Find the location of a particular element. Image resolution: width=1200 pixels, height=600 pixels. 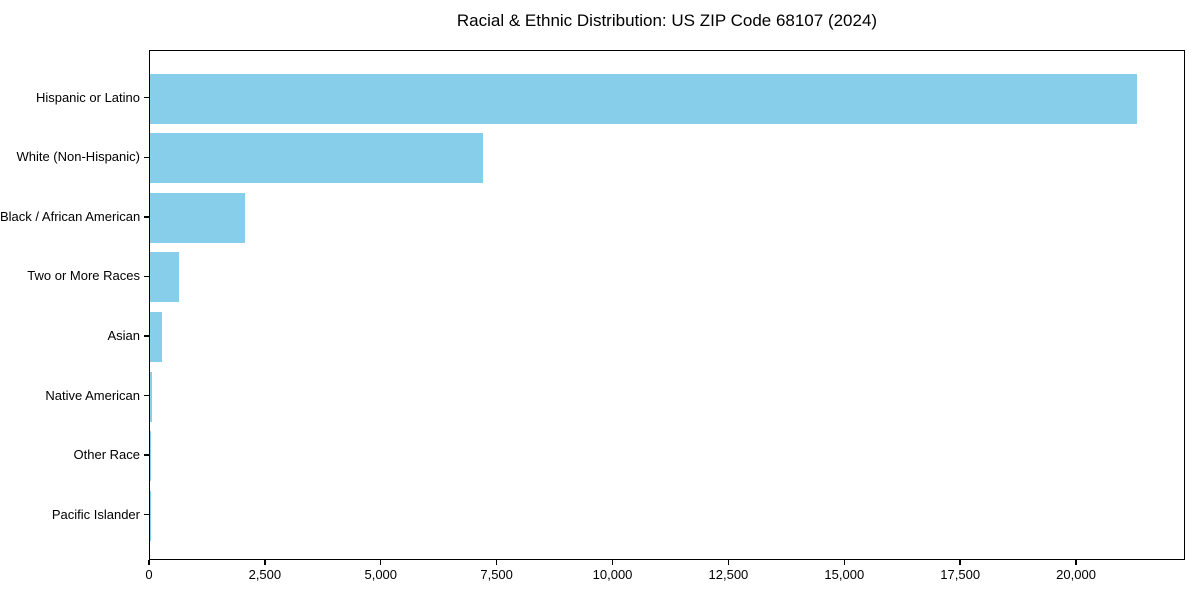

x-tick-label-12500: 12,500 is located at coordinates (728, 574).